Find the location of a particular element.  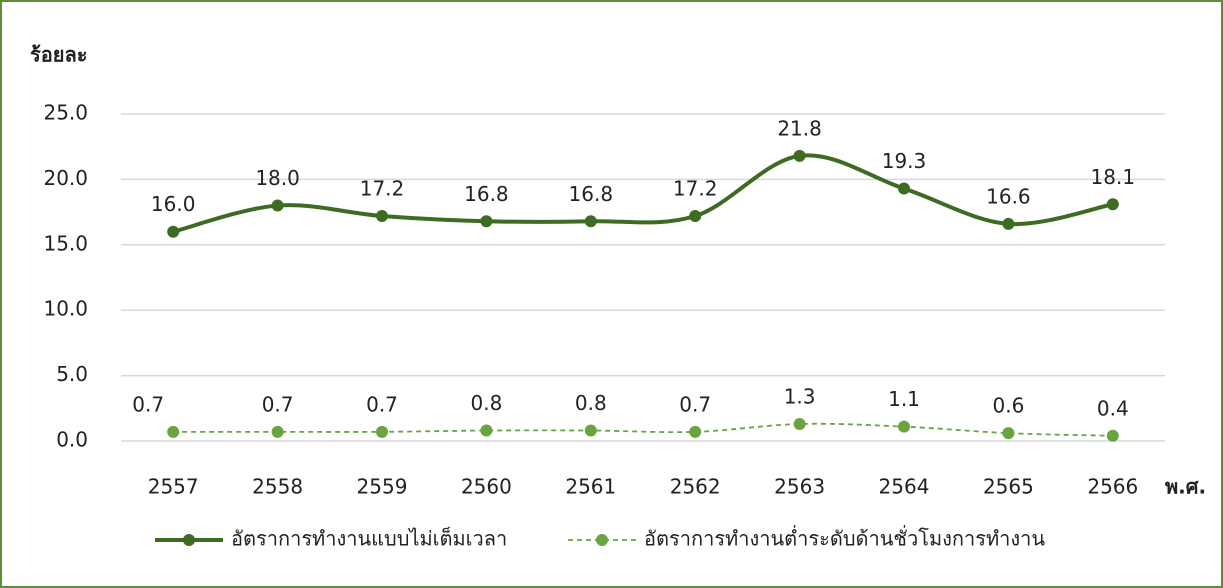

data-label: 1.1 is located at coordinates (904, 399).